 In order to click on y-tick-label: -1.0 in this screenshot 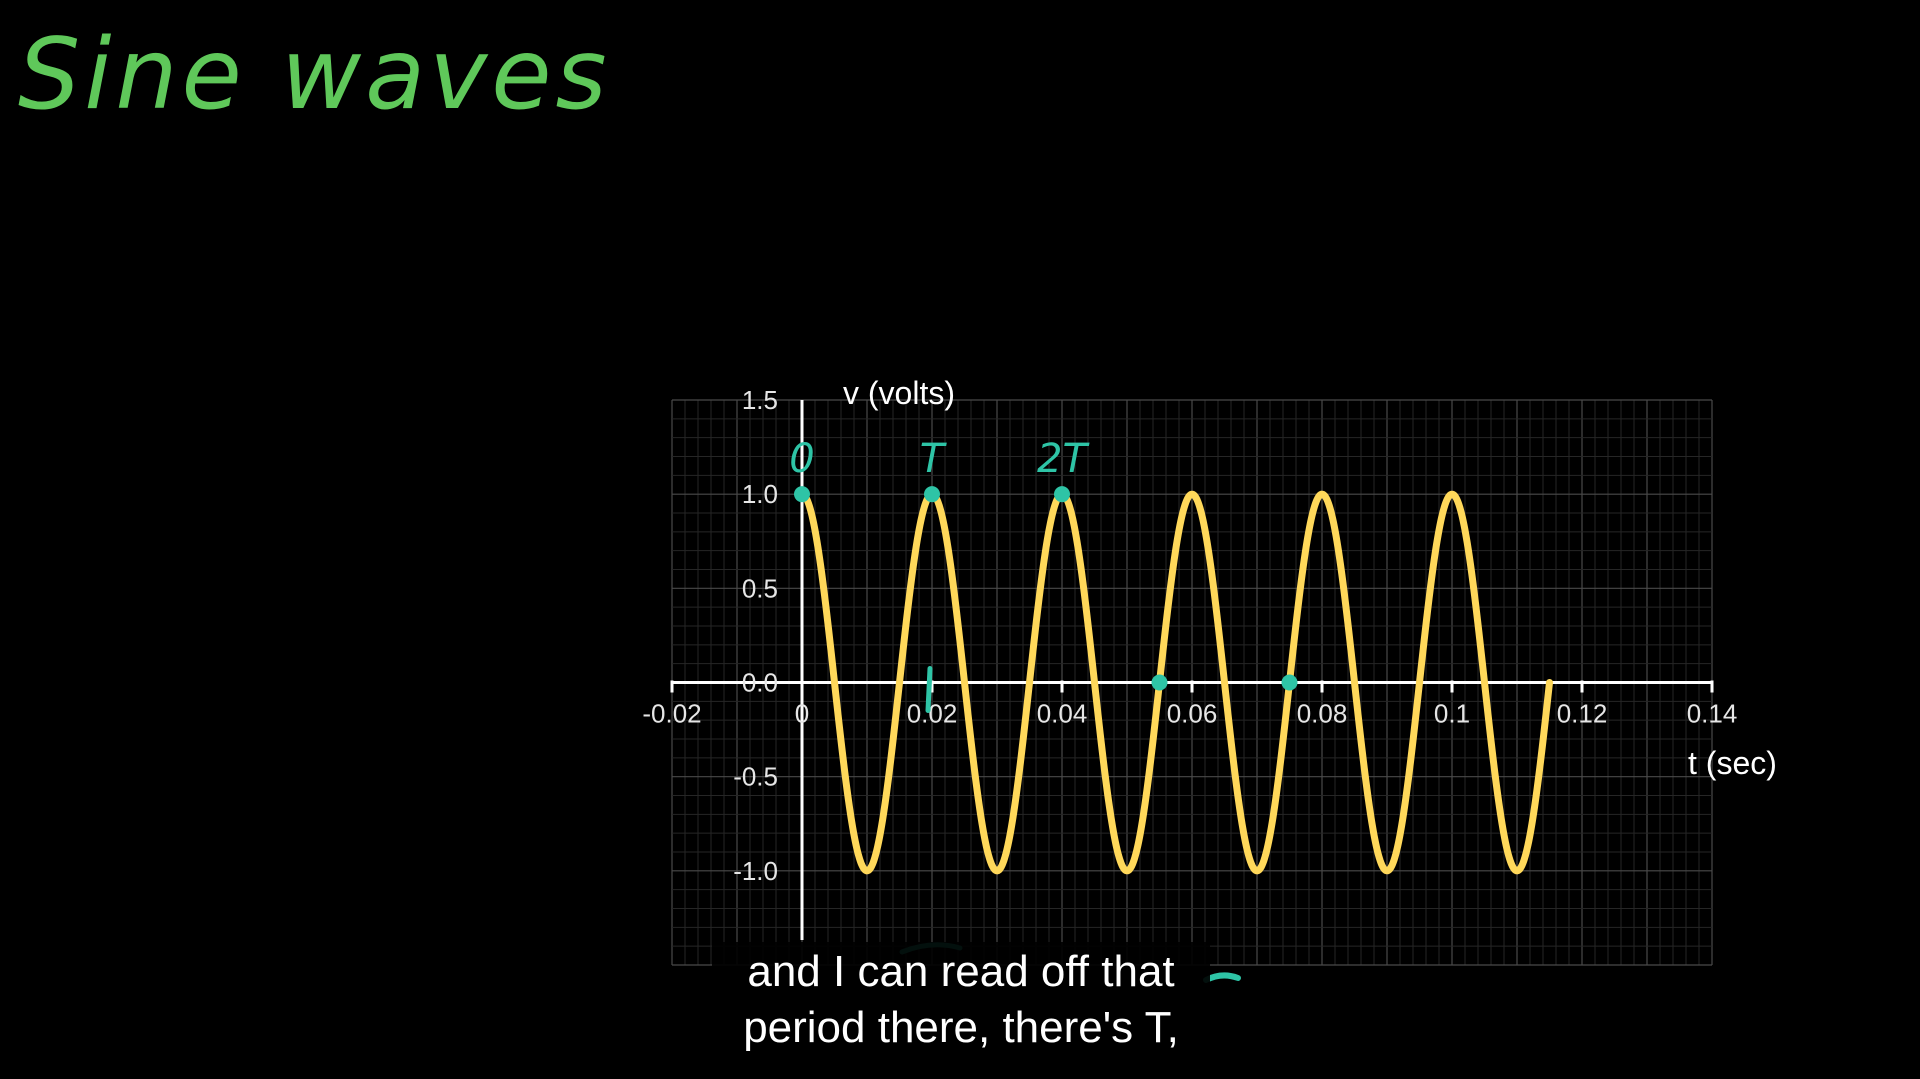, I will do `click(755, 871)`.